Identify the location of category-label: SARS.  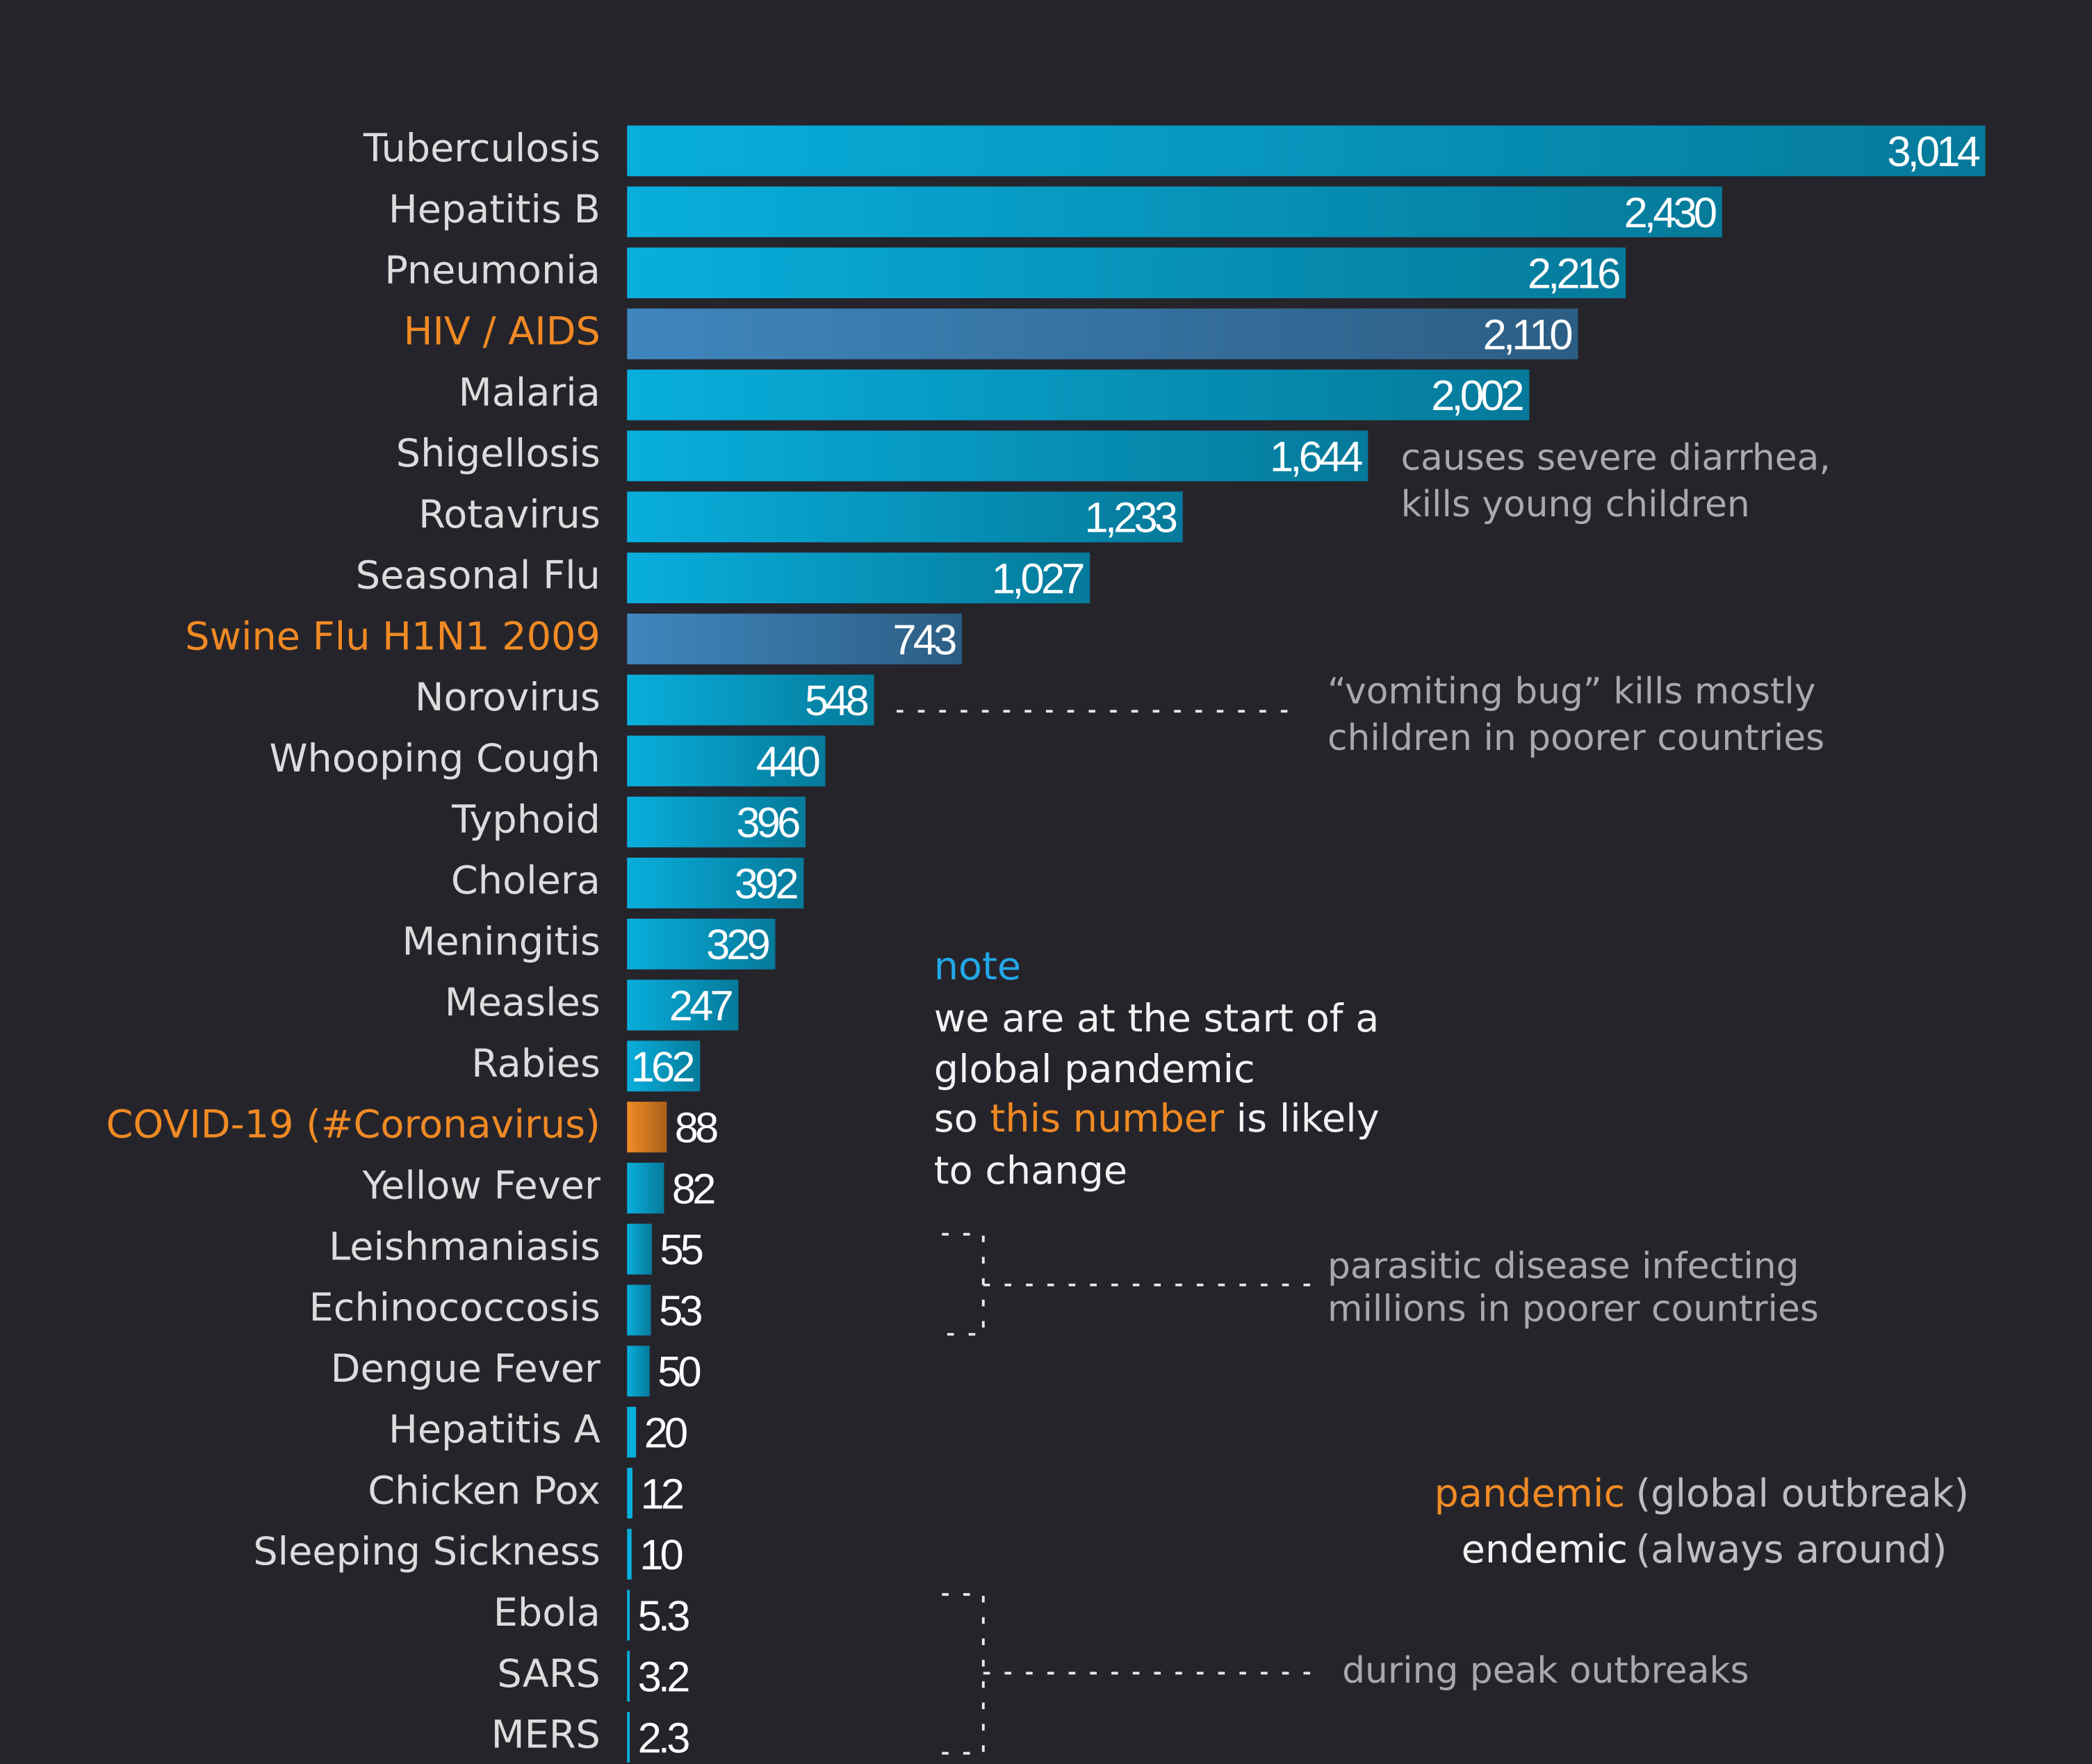
(548, 1674).